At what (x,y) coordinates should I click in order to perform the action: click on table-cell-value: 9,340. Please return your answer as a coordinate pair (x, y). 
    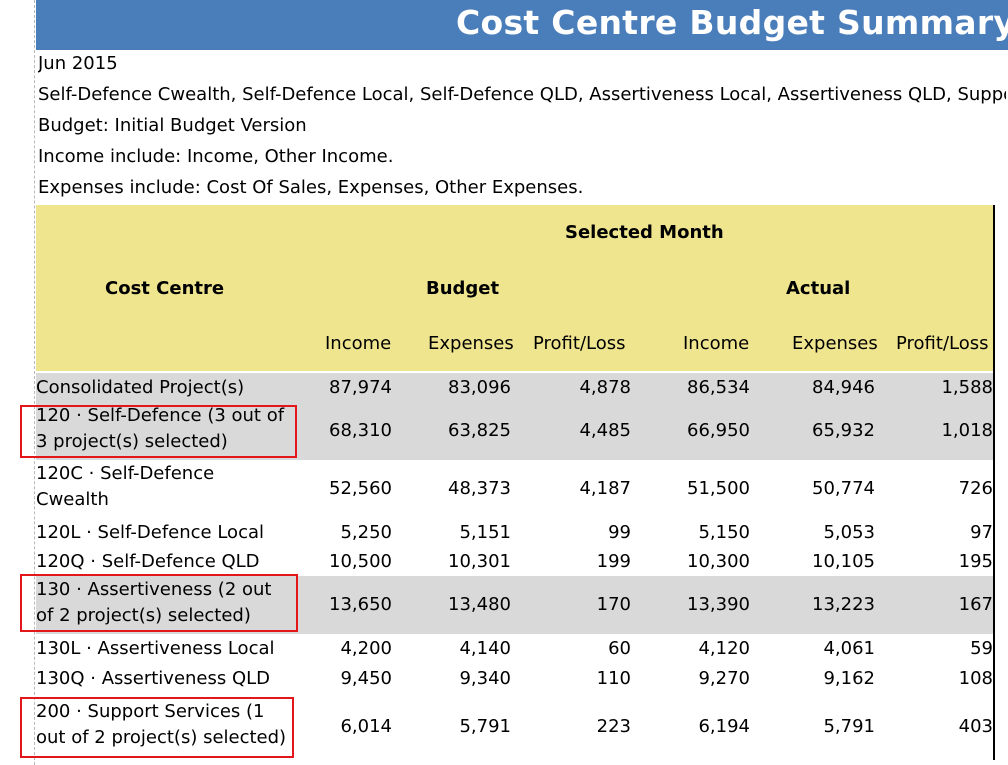
    Looking at the image, I should click on (485, 678).